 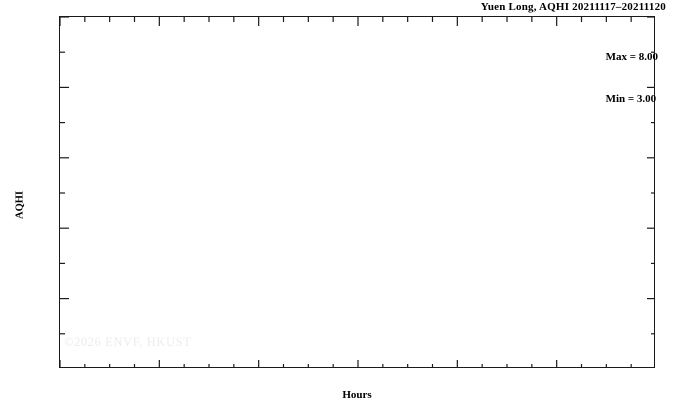 I want to click on chart-title: Yuen Long, AQHI 20211117–20211120, so click(x=573, y=7).